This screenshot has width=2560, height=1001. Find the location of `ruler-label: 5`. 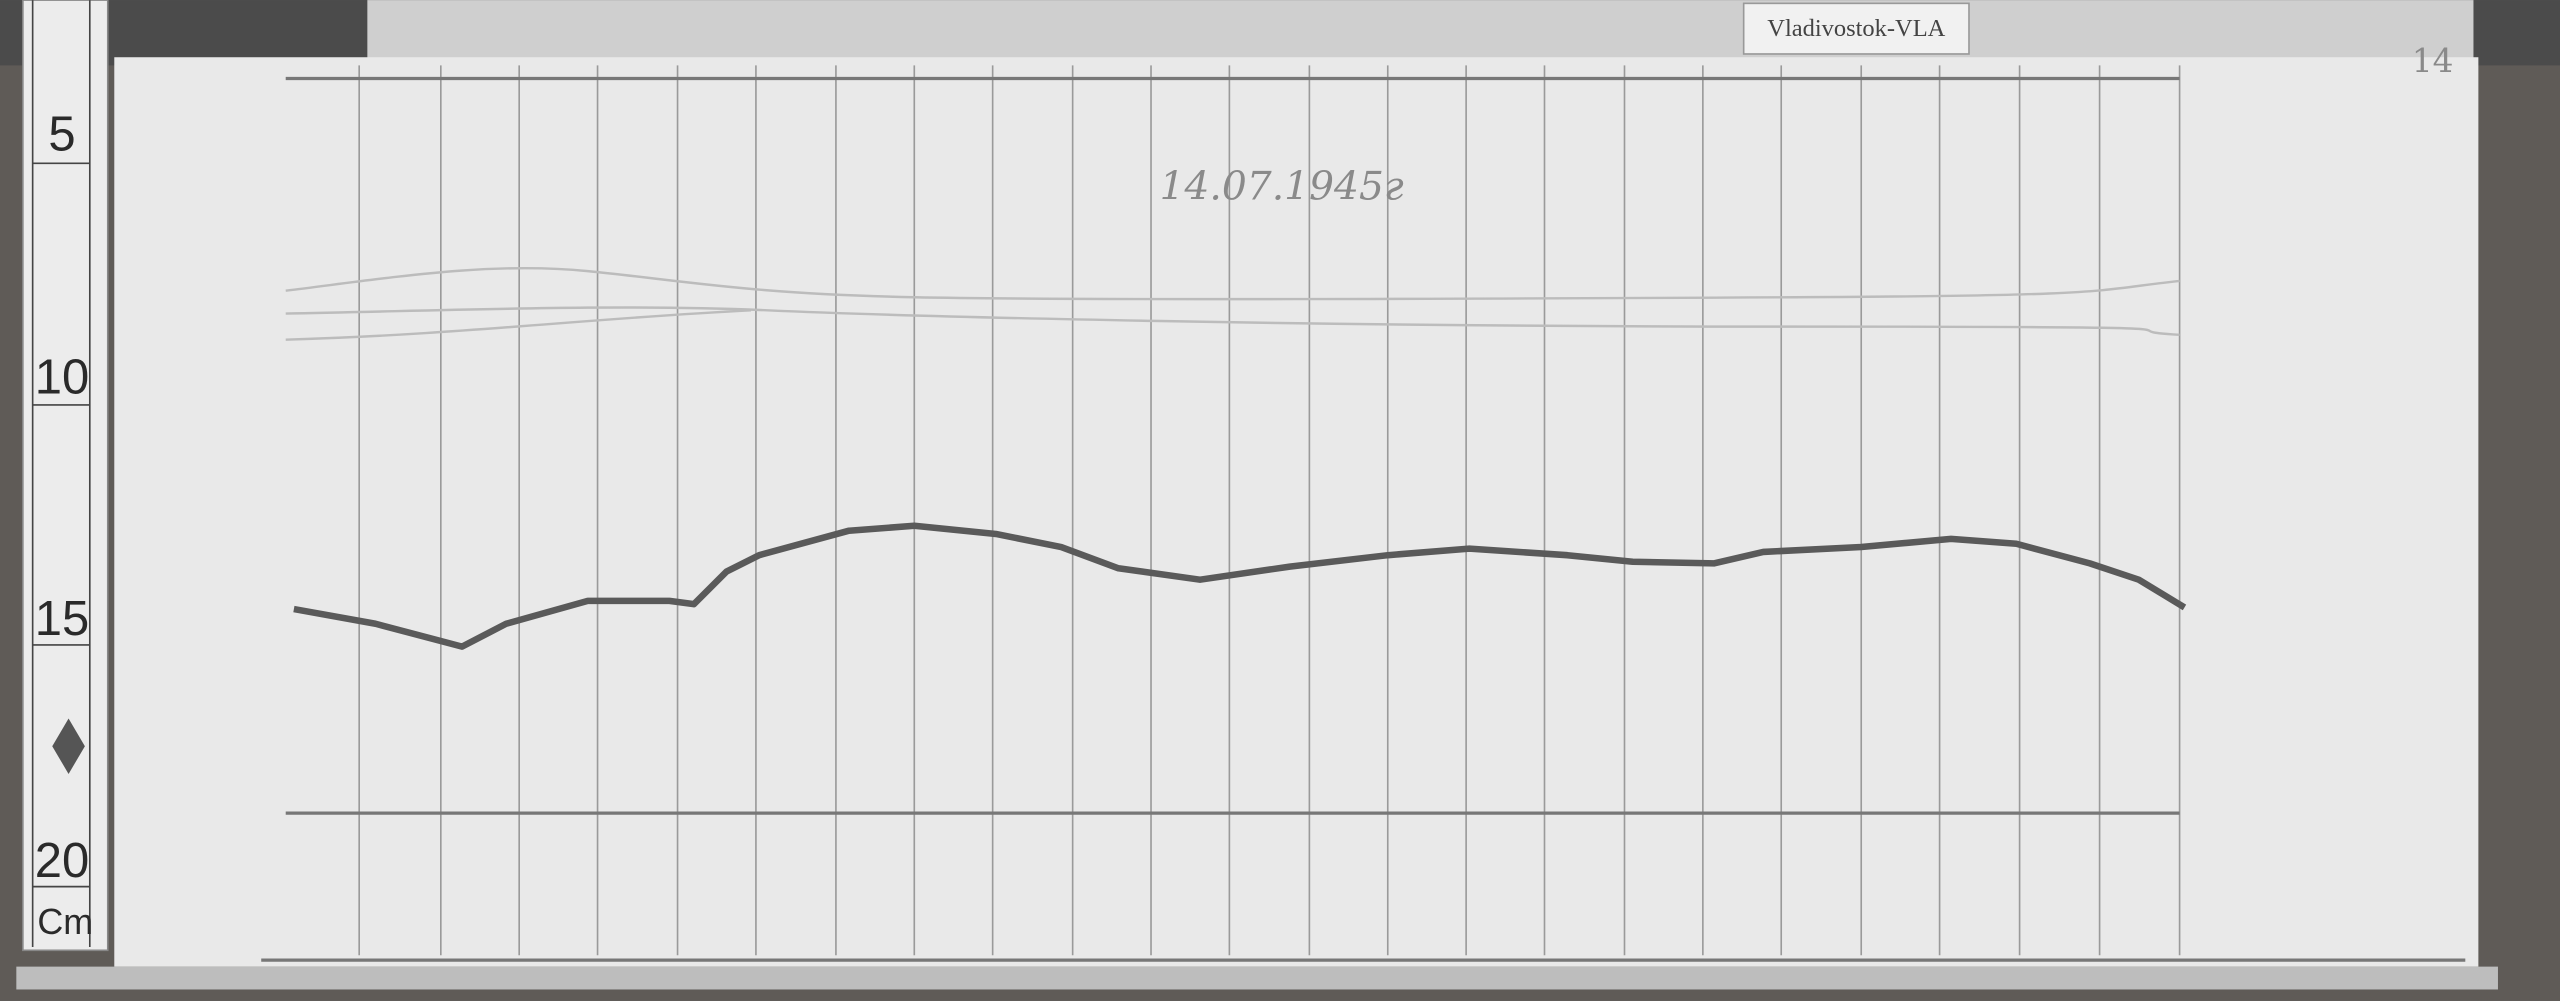

ruler-label: 5 is located at coordinates (61, 134).